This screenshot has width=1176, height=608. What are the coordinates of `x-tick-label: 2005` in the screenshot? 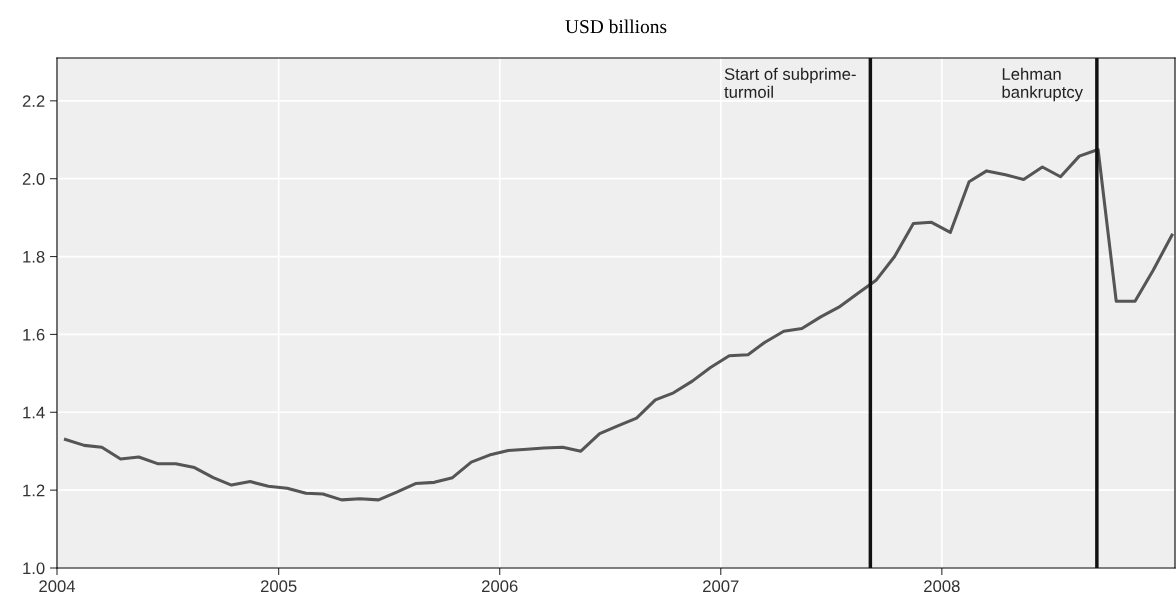 It's located at (278, 586).